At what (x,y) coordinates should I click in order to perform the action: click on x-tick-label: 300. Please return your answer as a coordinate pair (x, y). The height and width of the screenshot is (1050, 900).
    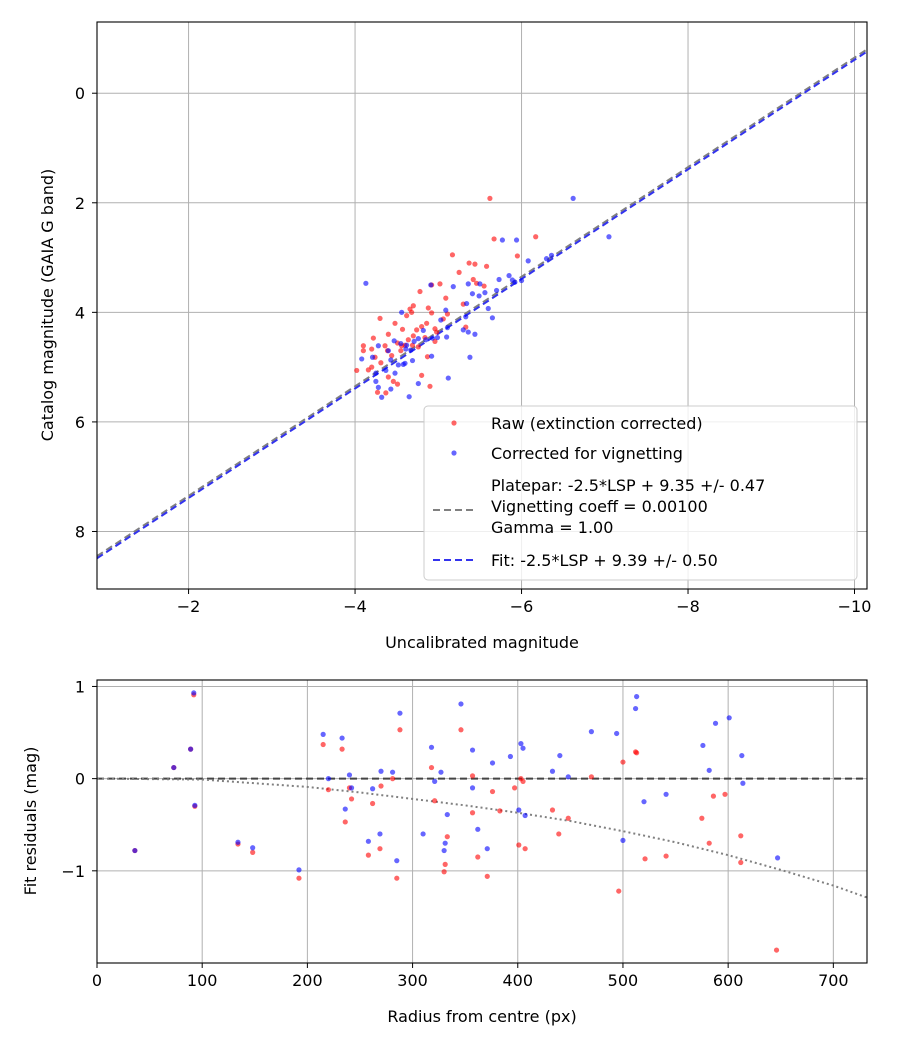
    Looking at the image, I should click on (412, 980).